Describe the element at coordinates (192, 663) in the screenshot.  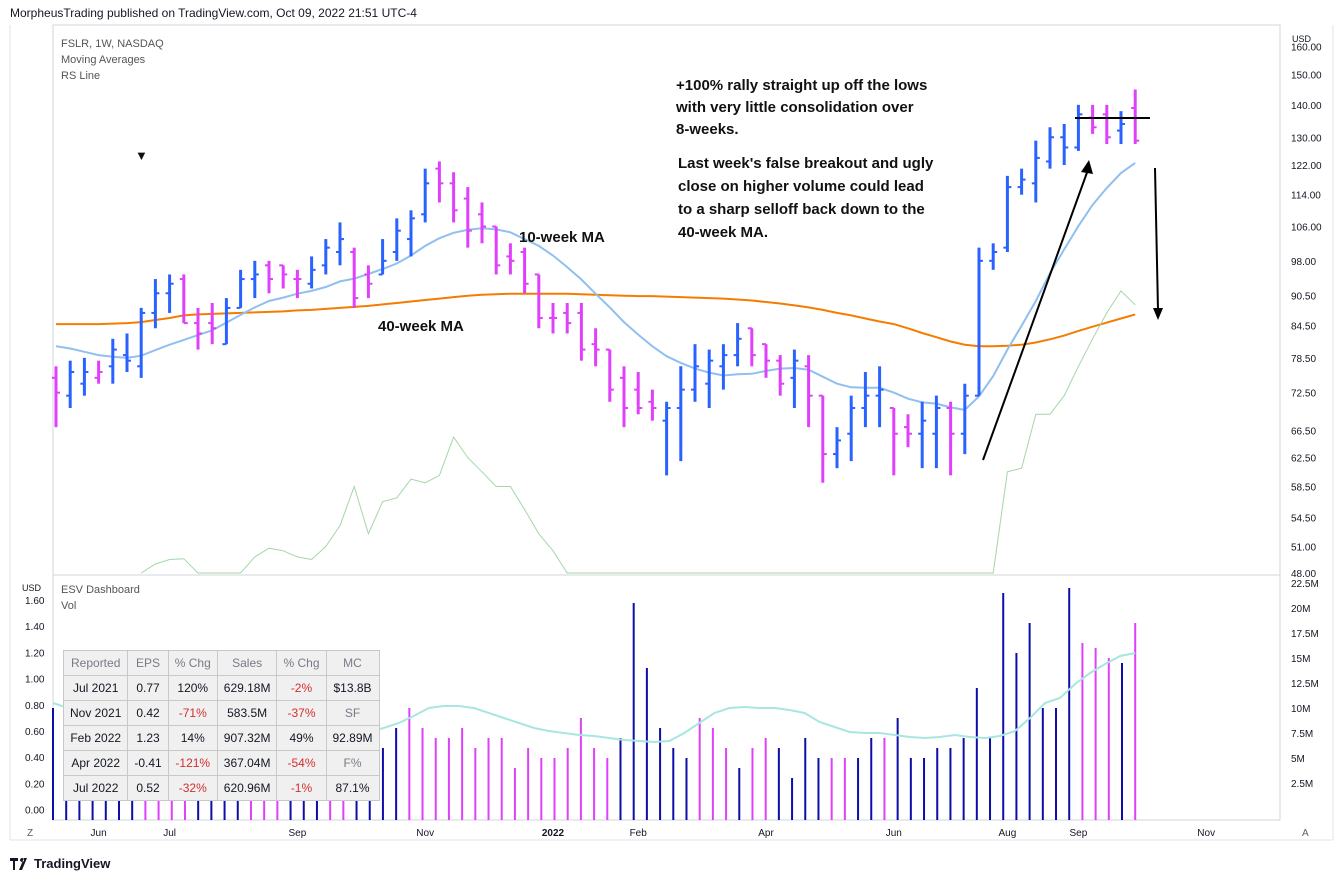
I see `col-eps-chg: % Chg` at that location.